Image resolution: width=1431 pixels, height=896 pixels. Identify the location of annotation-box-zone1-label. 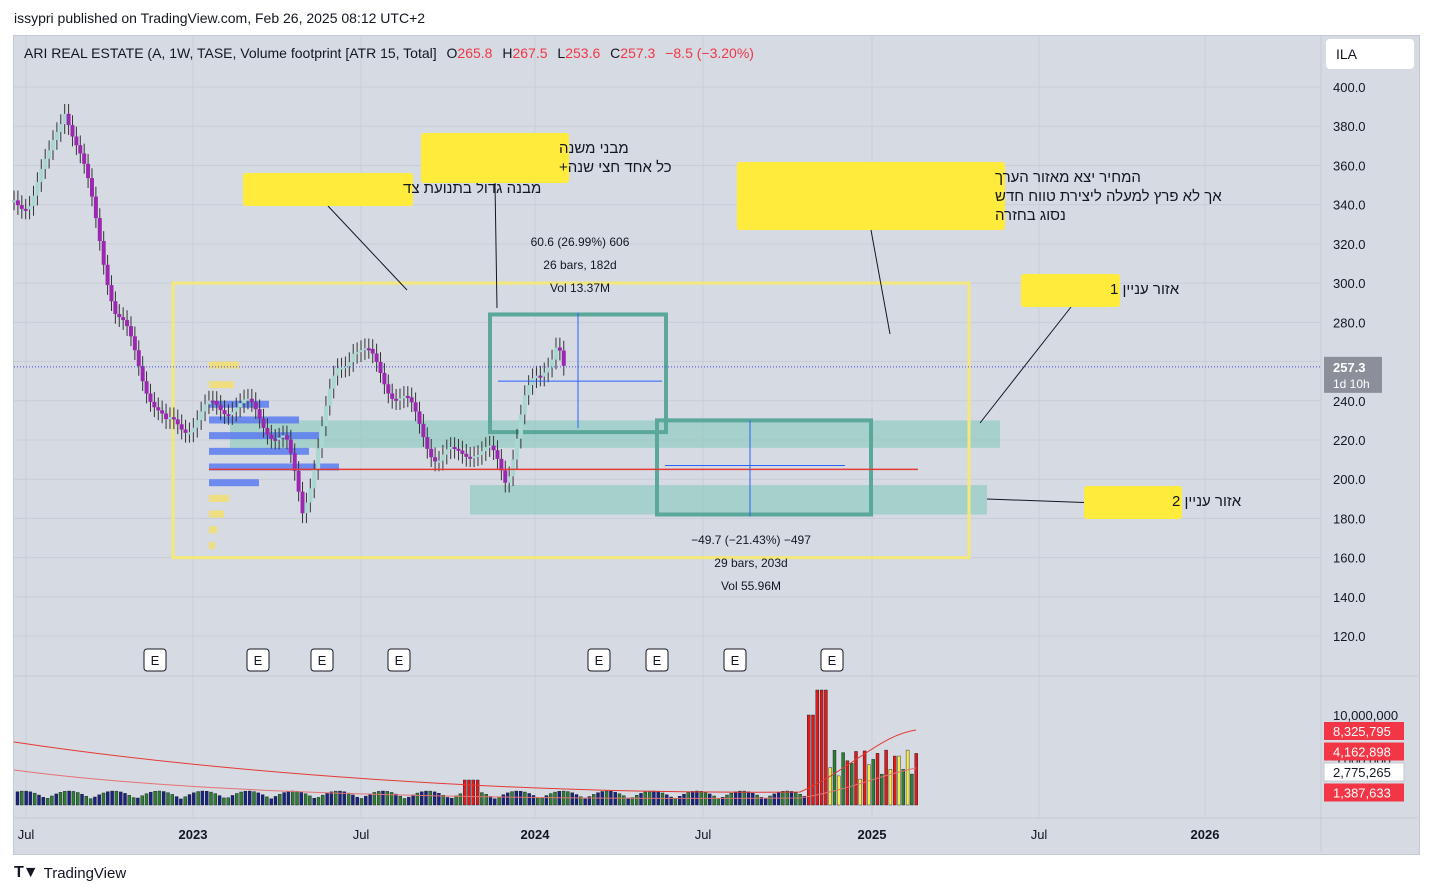
(1070, 290).